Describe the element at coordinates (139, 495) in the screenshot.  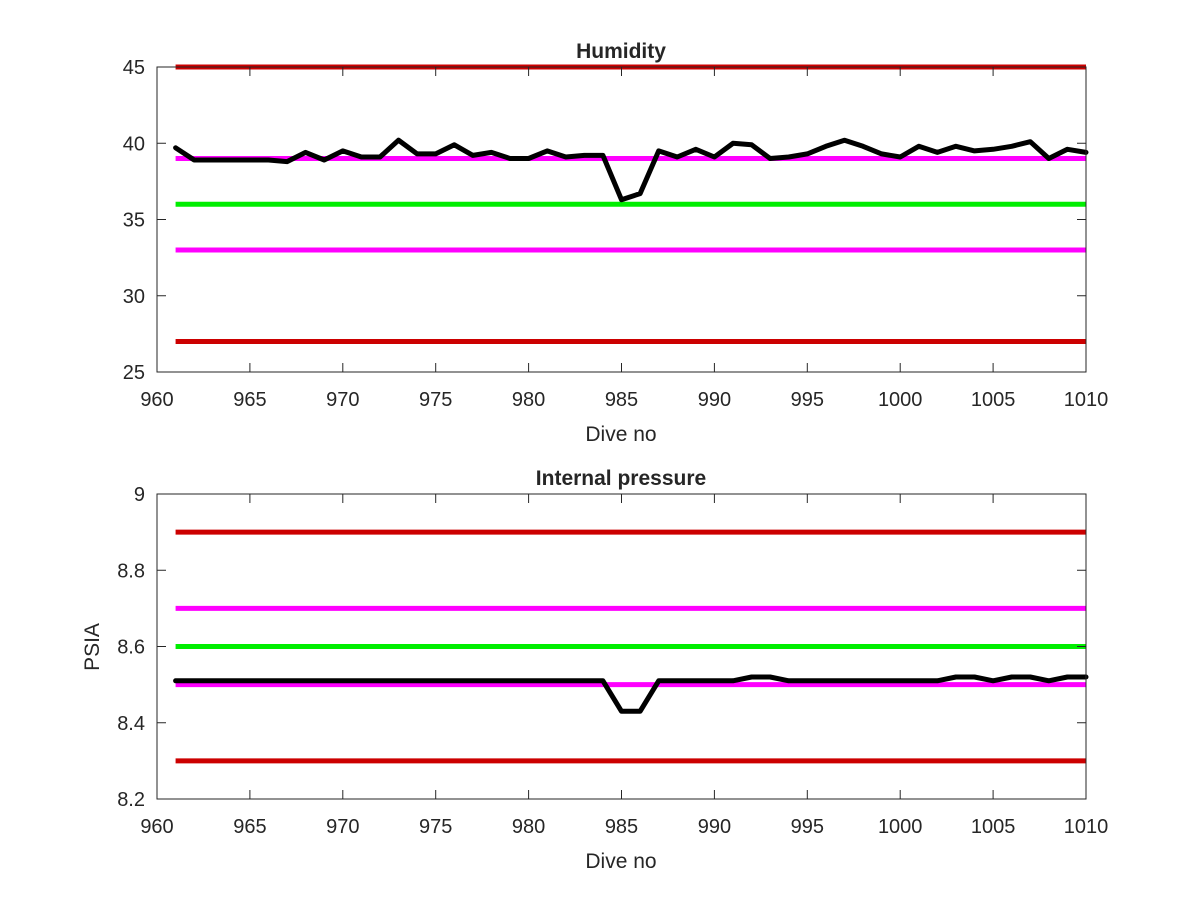
I see `y-tick-label: 9` at that location.